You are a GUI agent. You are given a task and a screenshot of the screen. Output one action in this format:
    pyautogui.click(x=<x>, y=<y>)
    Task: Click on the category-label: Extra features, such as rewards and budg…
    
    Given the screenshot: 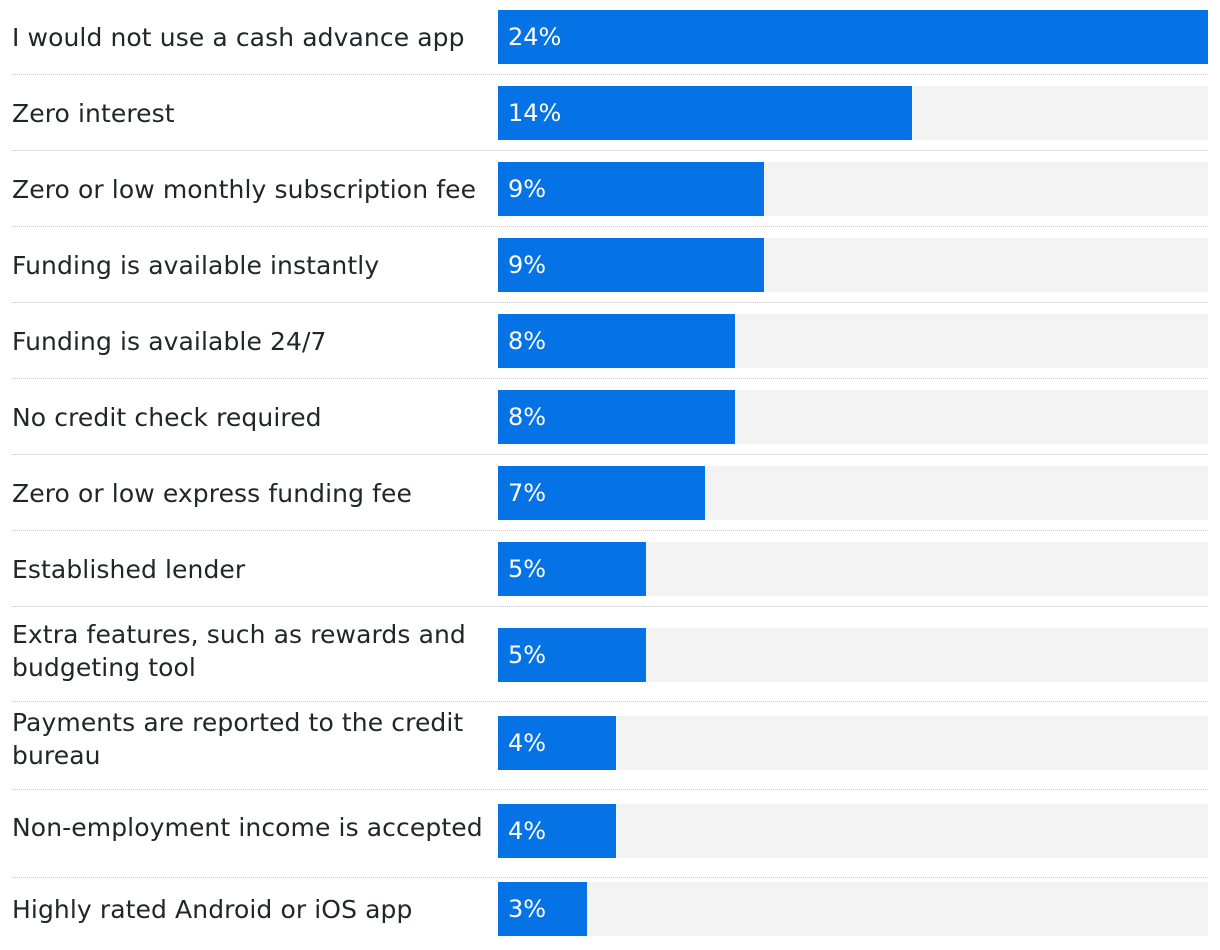 What is the action you would take?
    pyautogui.click(x=239, y=651)
    